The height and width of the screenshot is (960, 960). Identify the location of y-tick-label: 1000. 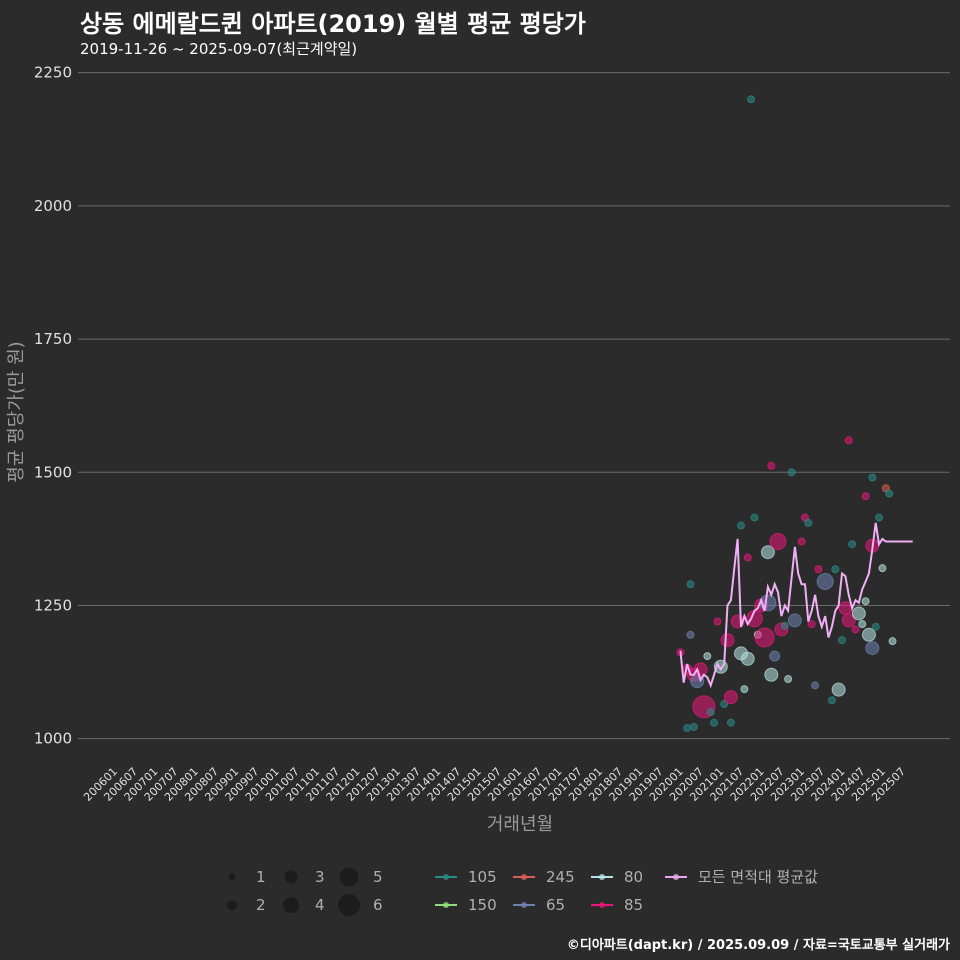
(53, 739).